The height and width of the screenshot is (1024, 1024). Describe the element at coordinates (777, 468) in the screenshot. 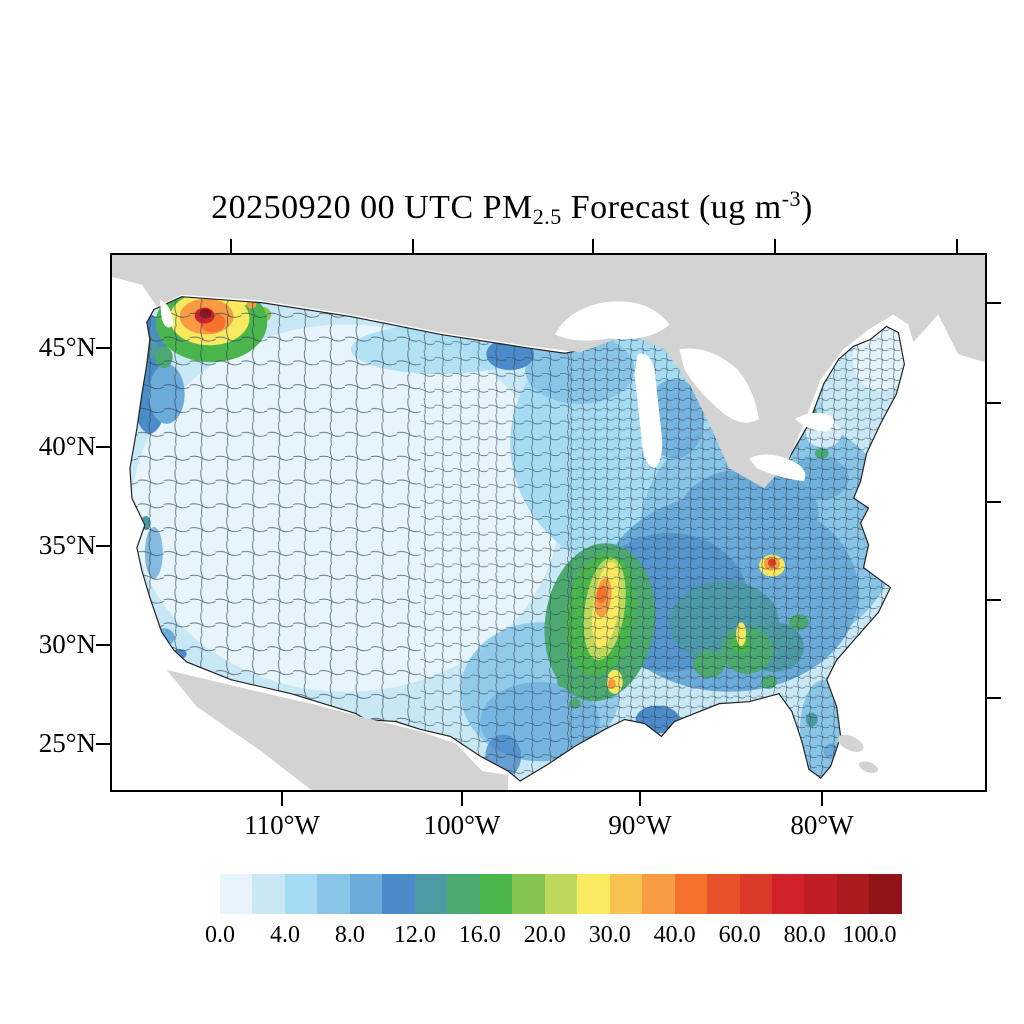

I see `lake-erie` at that location.